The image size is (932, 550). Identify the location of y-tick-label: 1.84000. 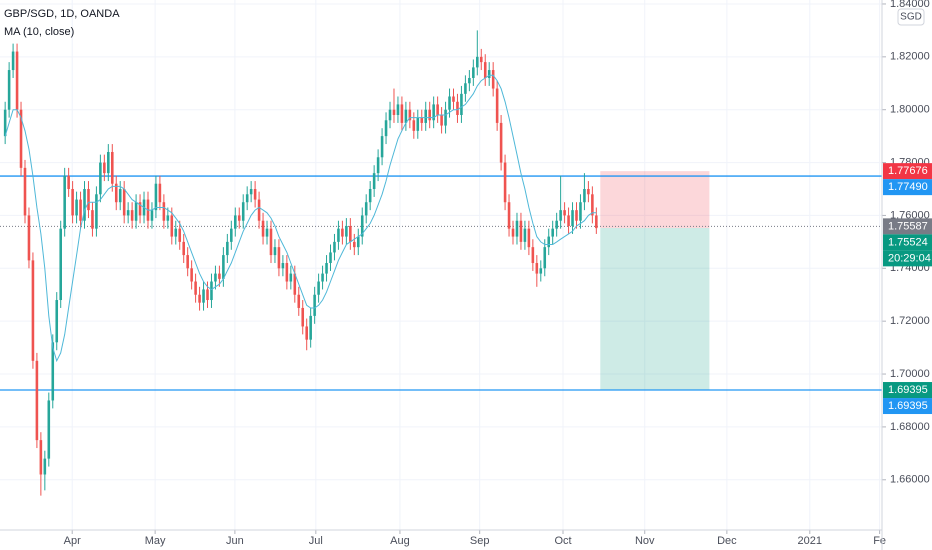
(910, 5).